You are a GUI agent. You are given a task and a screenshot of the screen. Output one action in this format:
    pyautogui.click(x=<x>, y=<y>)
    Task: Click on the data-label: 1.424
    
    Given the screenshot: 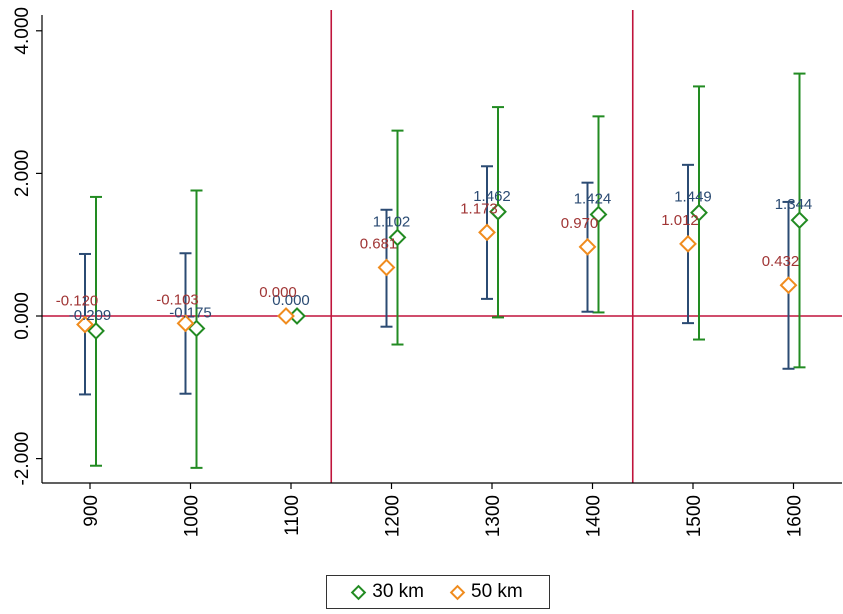 What is the action you would take?
    pyautogui.click(x=593, y=198)
    